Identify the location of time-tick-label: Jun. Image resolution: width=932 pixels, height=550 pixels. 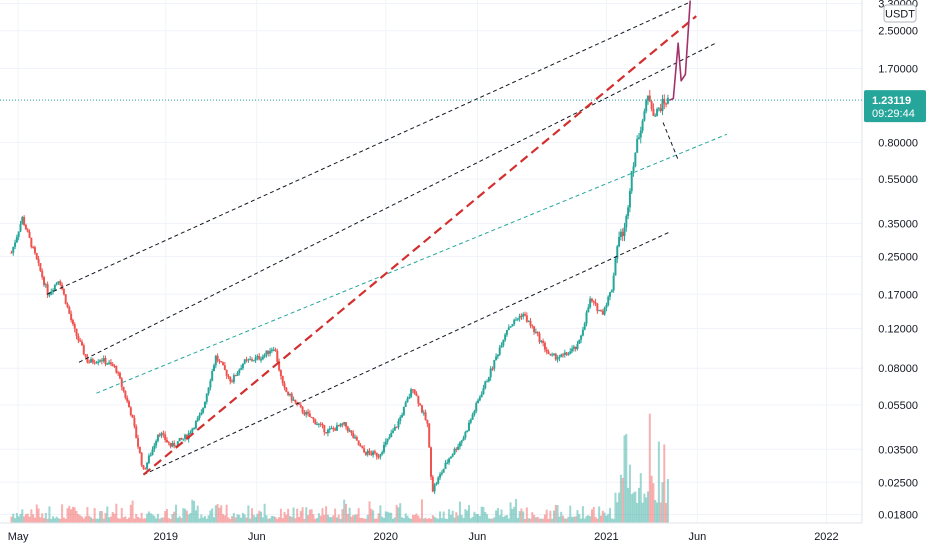
(257, 537).